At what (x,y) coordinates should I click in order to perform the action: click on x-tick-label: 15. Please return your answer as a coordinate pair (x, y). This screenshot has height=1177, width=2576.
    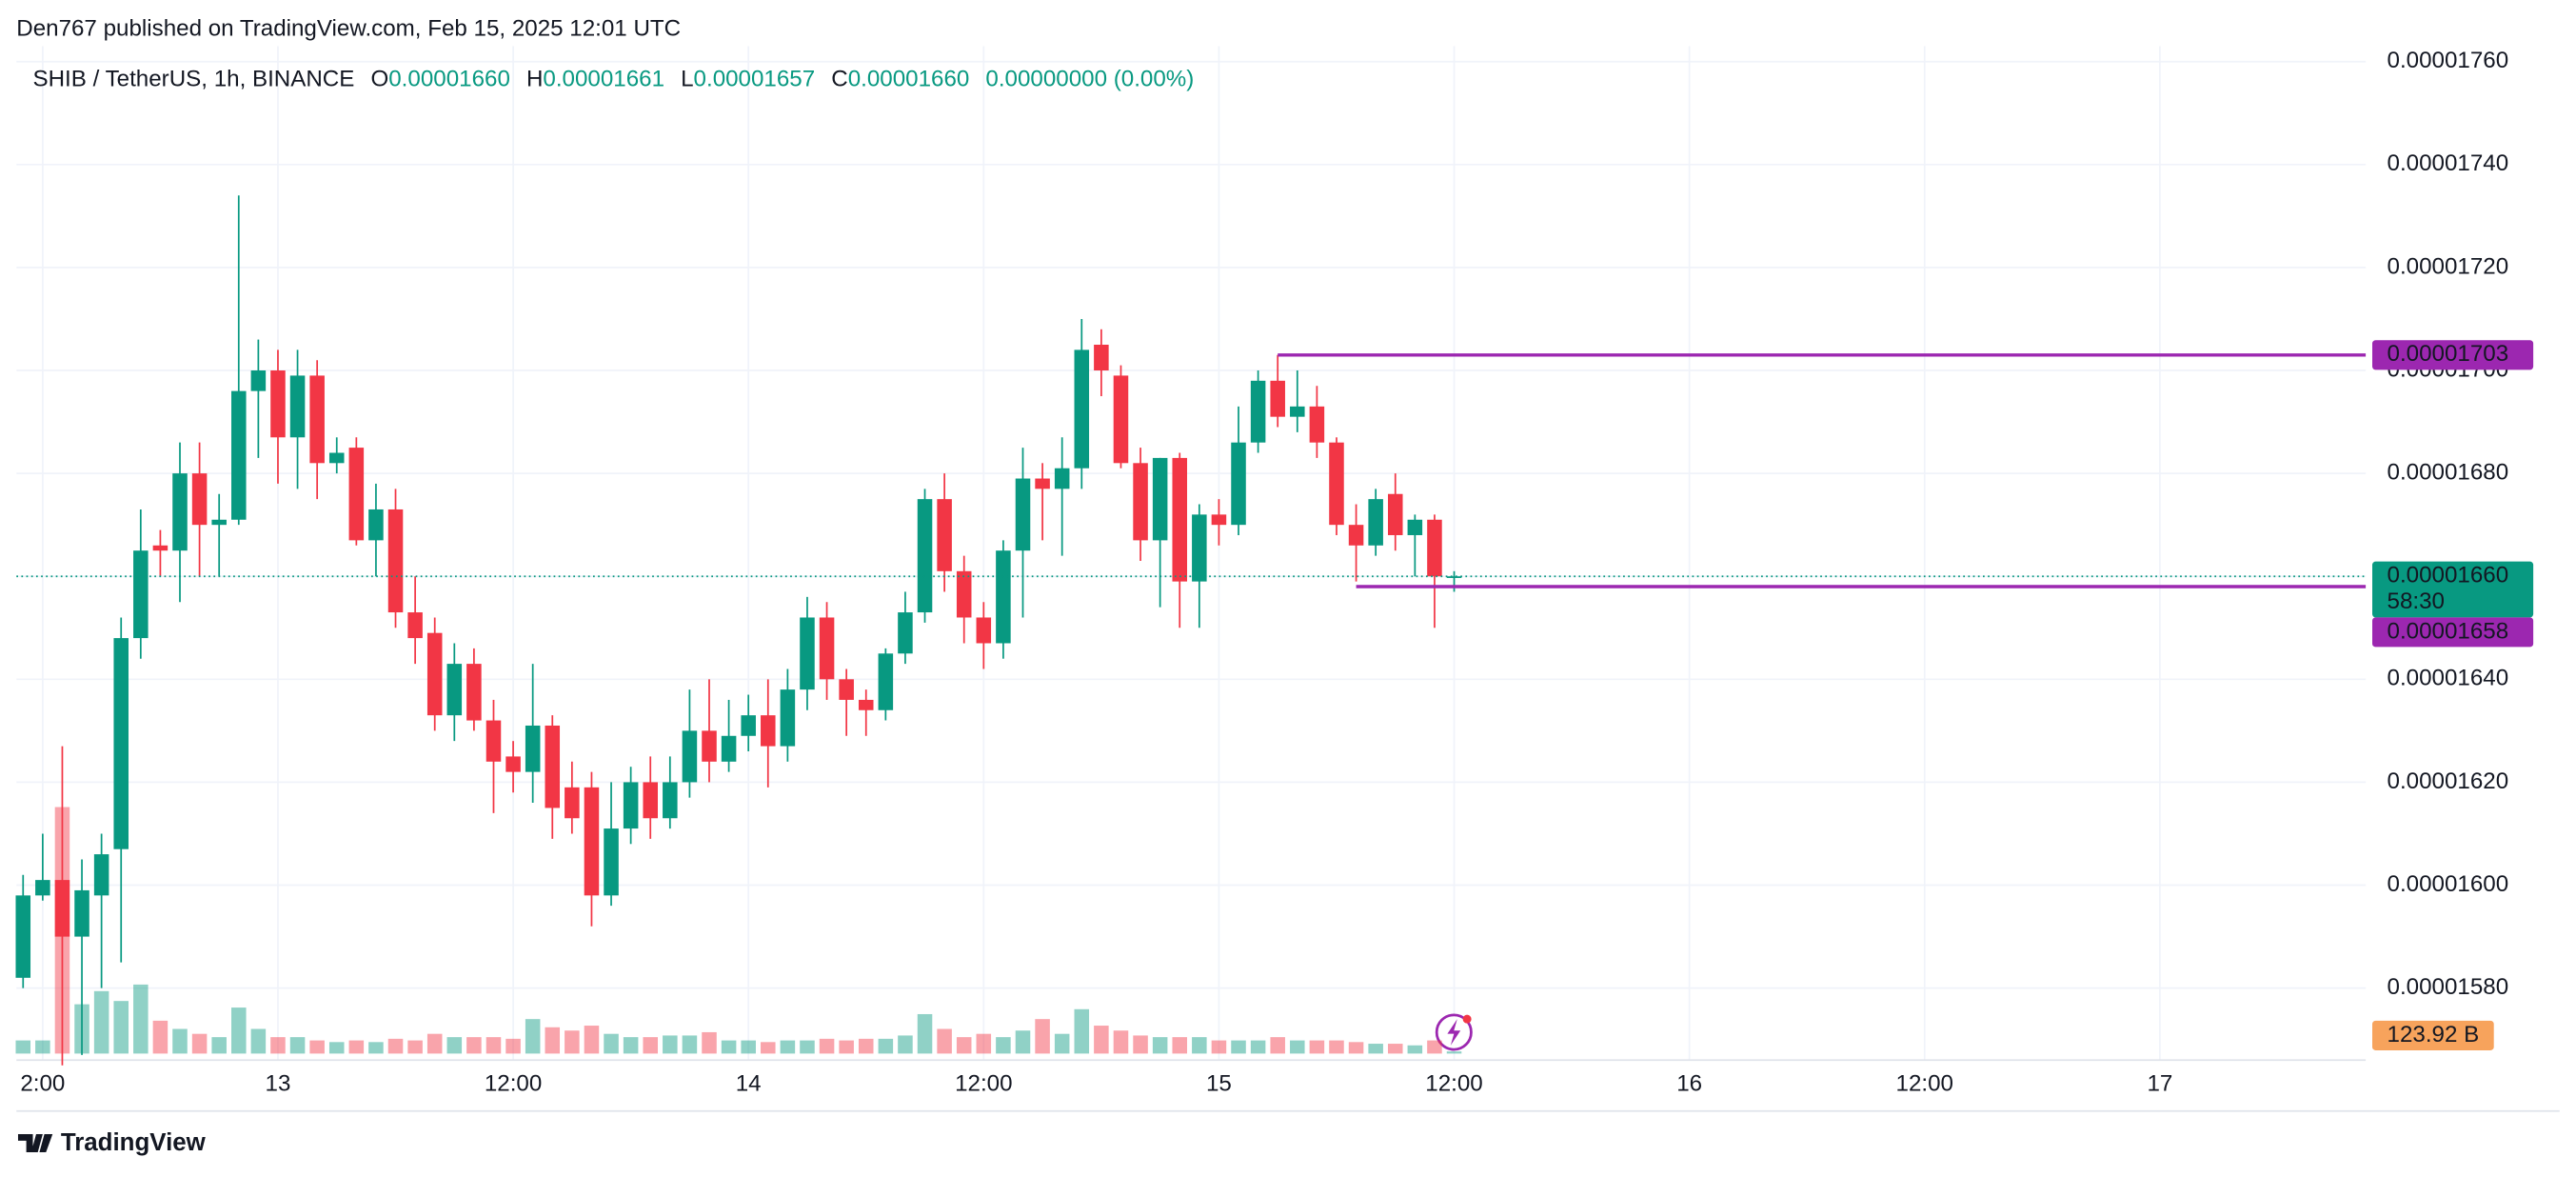
    Looking at the image, I should click on (1219, 1084).